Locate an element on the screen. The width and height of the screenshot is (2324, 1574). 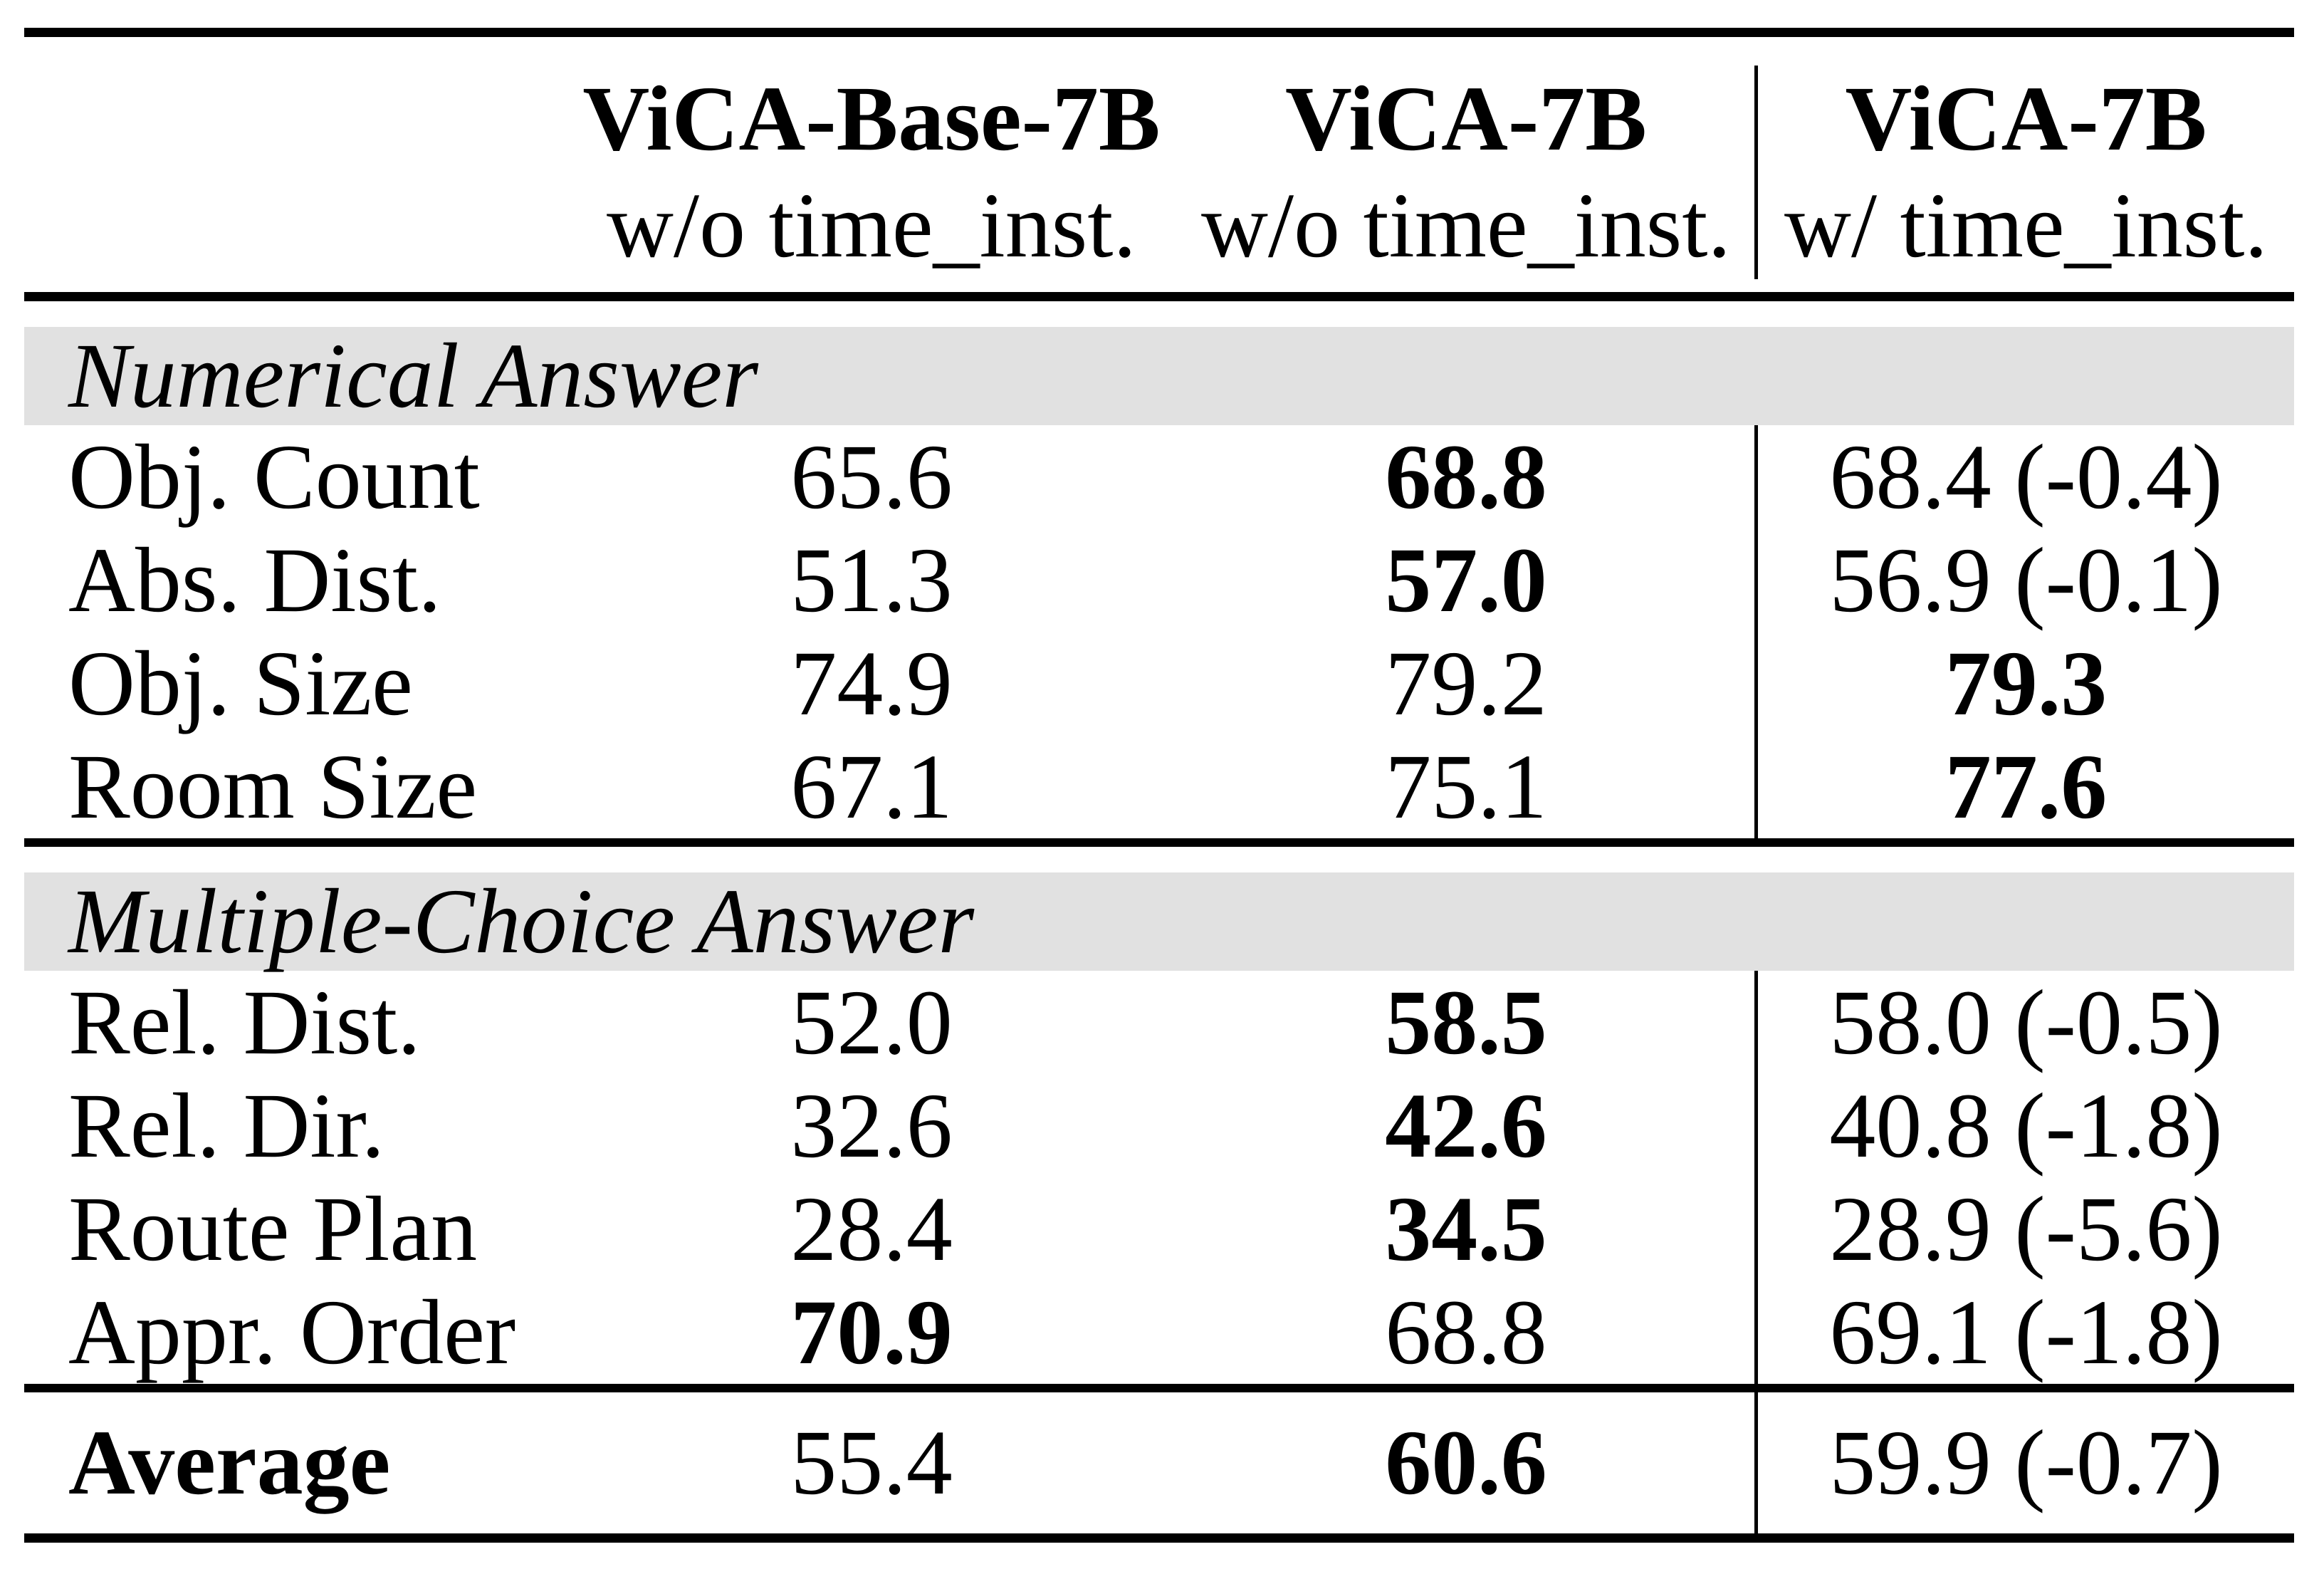
header-rule is located at coordinates (1159, 297).